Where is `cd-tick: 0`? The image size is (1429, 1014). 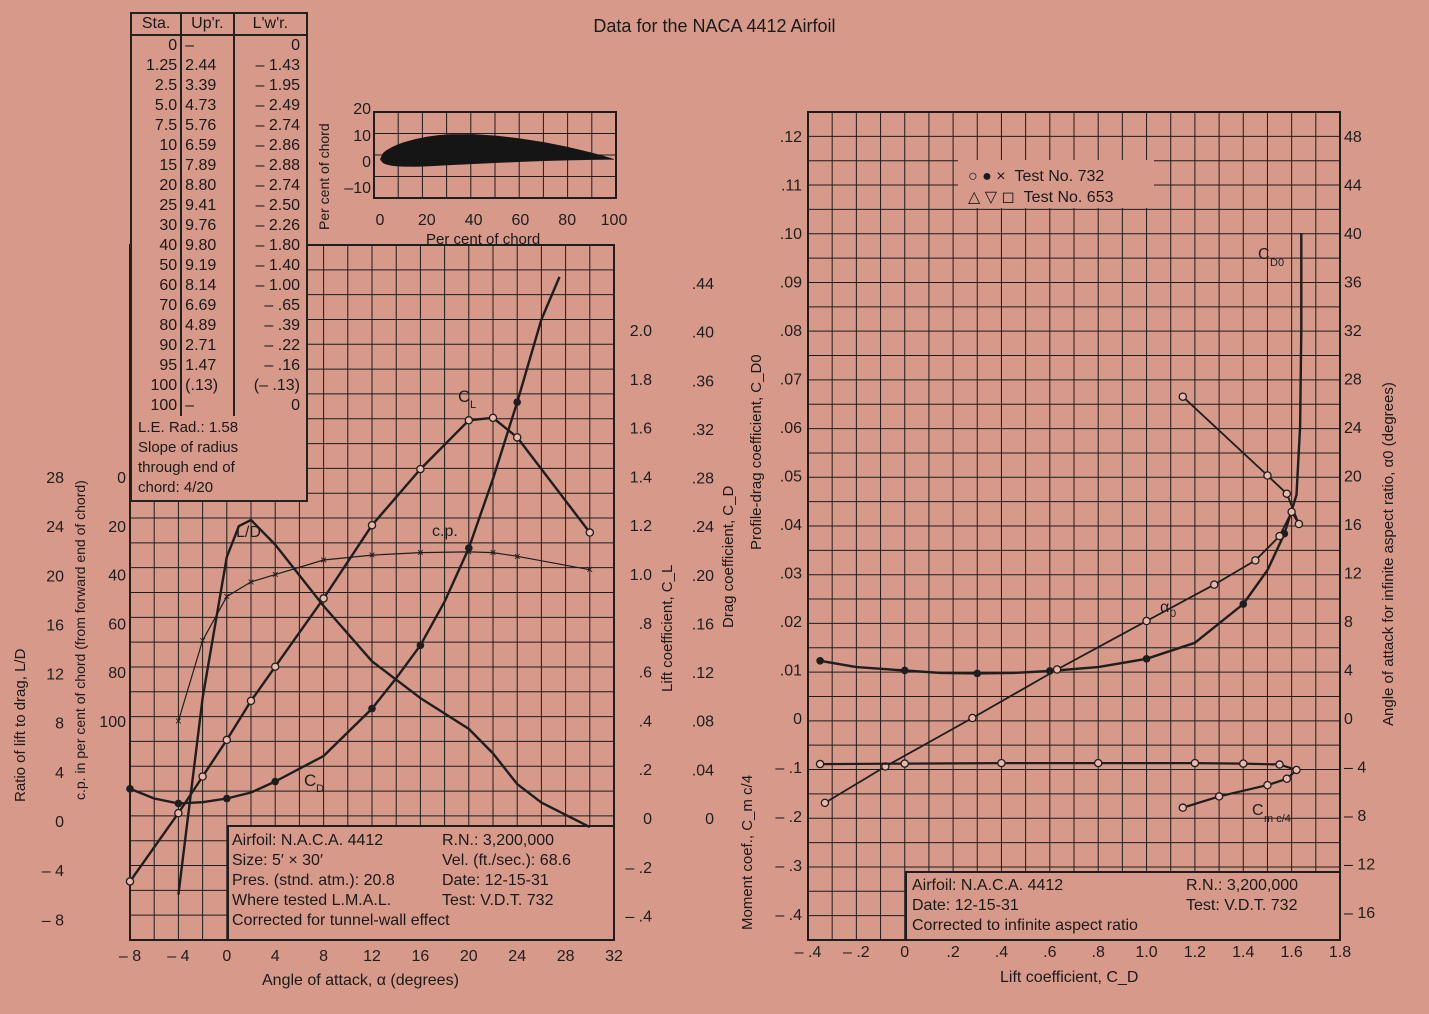
cd-tick: 0 is located at coordinates (709, 819).